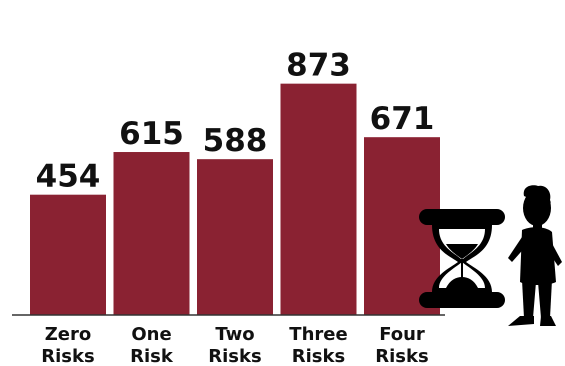 The height and width of the screenshot is (366, 565). What do you see at coordinates (151, 334) in the screenshot?
I see `category-label-1-line-0: One` at bounding box center [151, 334].